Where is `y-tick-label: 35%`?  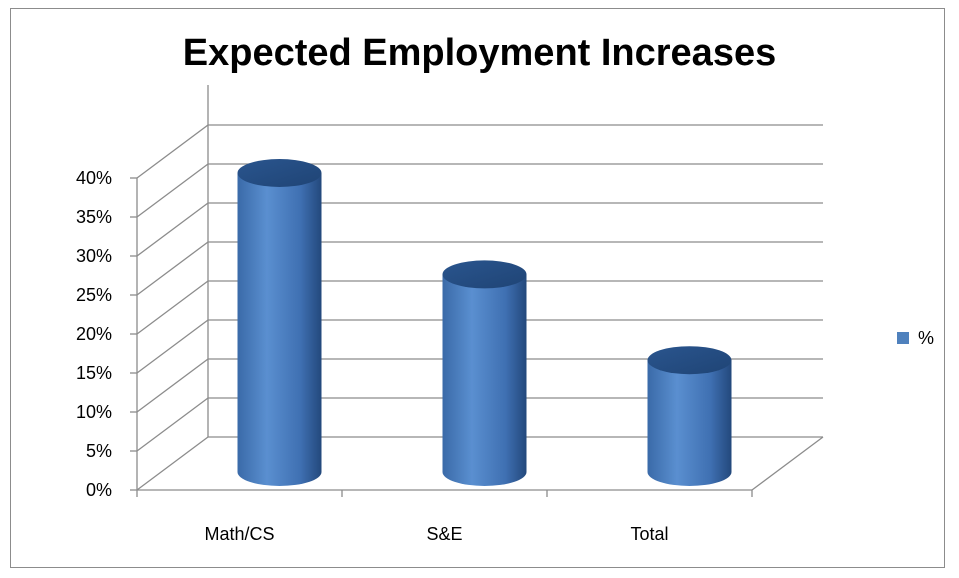 y-tick-label: 35% is located at coordinates (94, 217).